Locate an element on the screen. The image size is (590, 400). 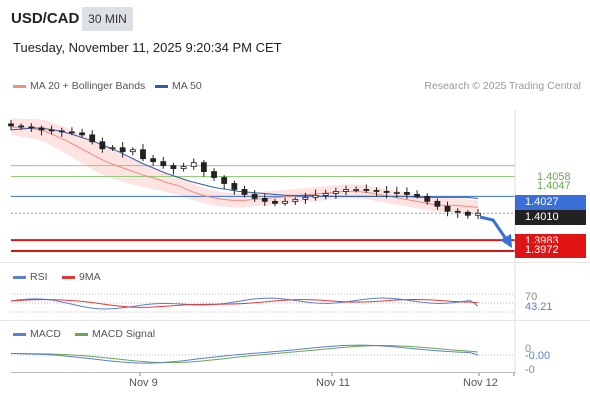
legend-ma20: MA 20 + Bollinger Bands is located at coordinates (79, 86).